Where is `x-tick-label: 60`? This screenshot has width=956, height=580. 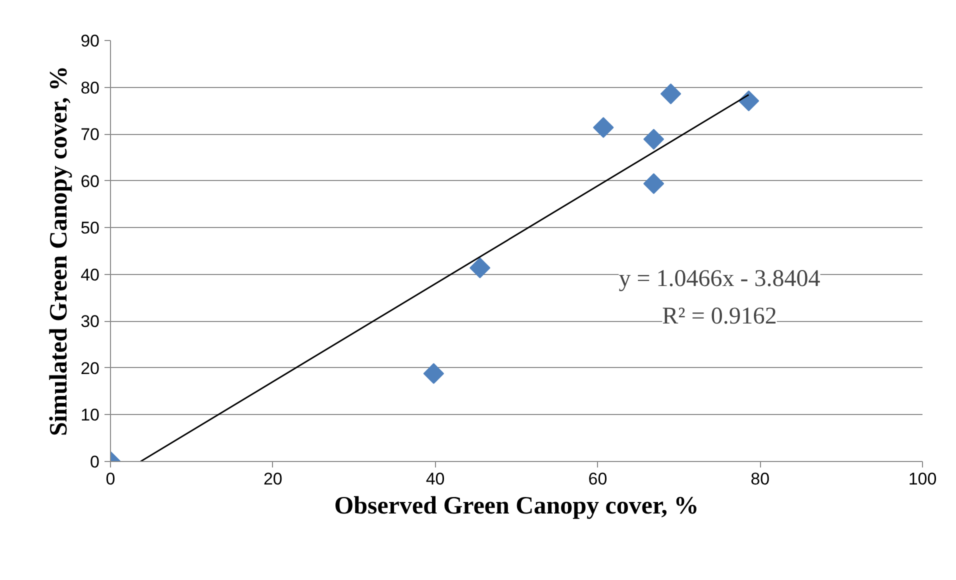 x-tick-label: 60 is located at coordinates (598, 479).